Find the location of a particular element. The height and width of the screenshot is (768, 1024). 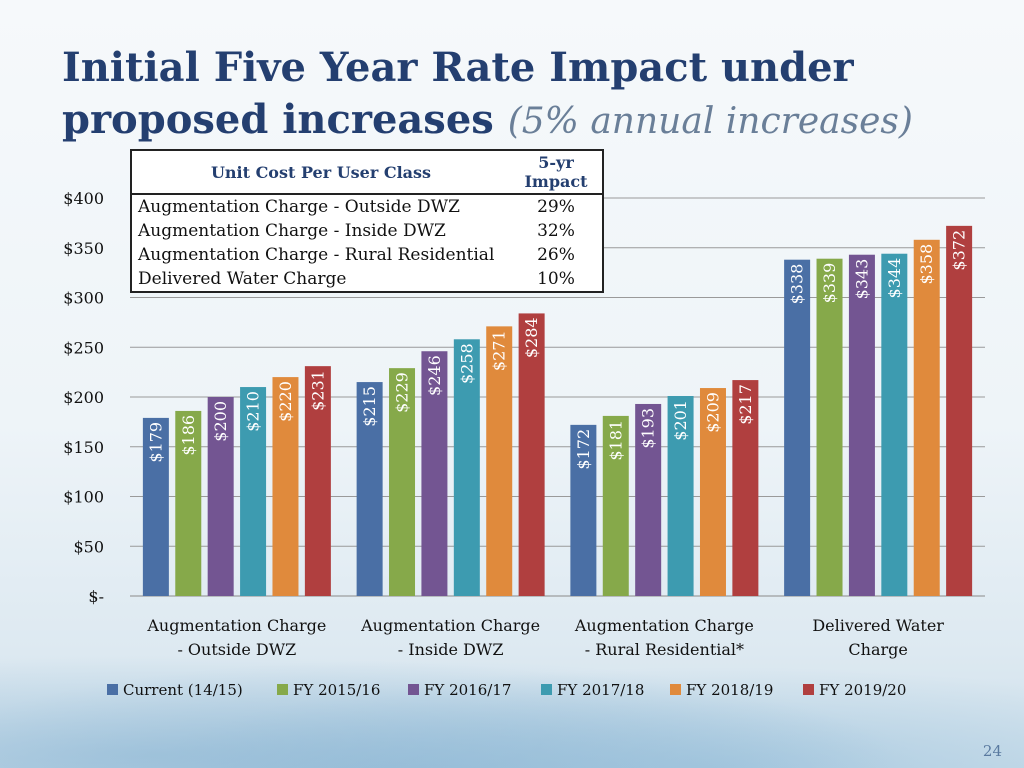

data-label: $179 is located at coordinates (155, 442).